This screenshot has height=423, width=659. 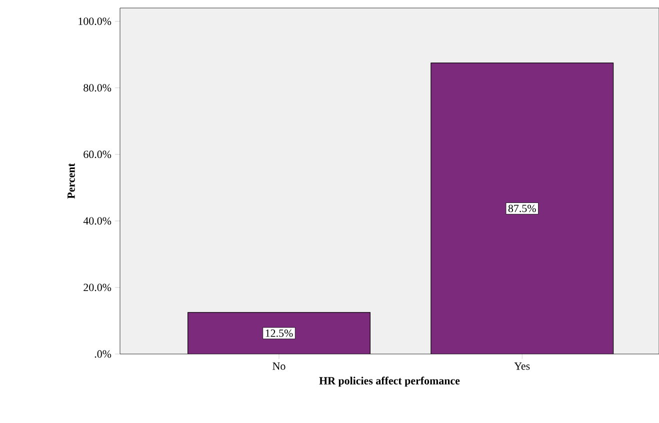 What do you see at coordinates (522, 208) in the screenshot?
I see `data-label: 87.5%` at bounding box center [522, 208].